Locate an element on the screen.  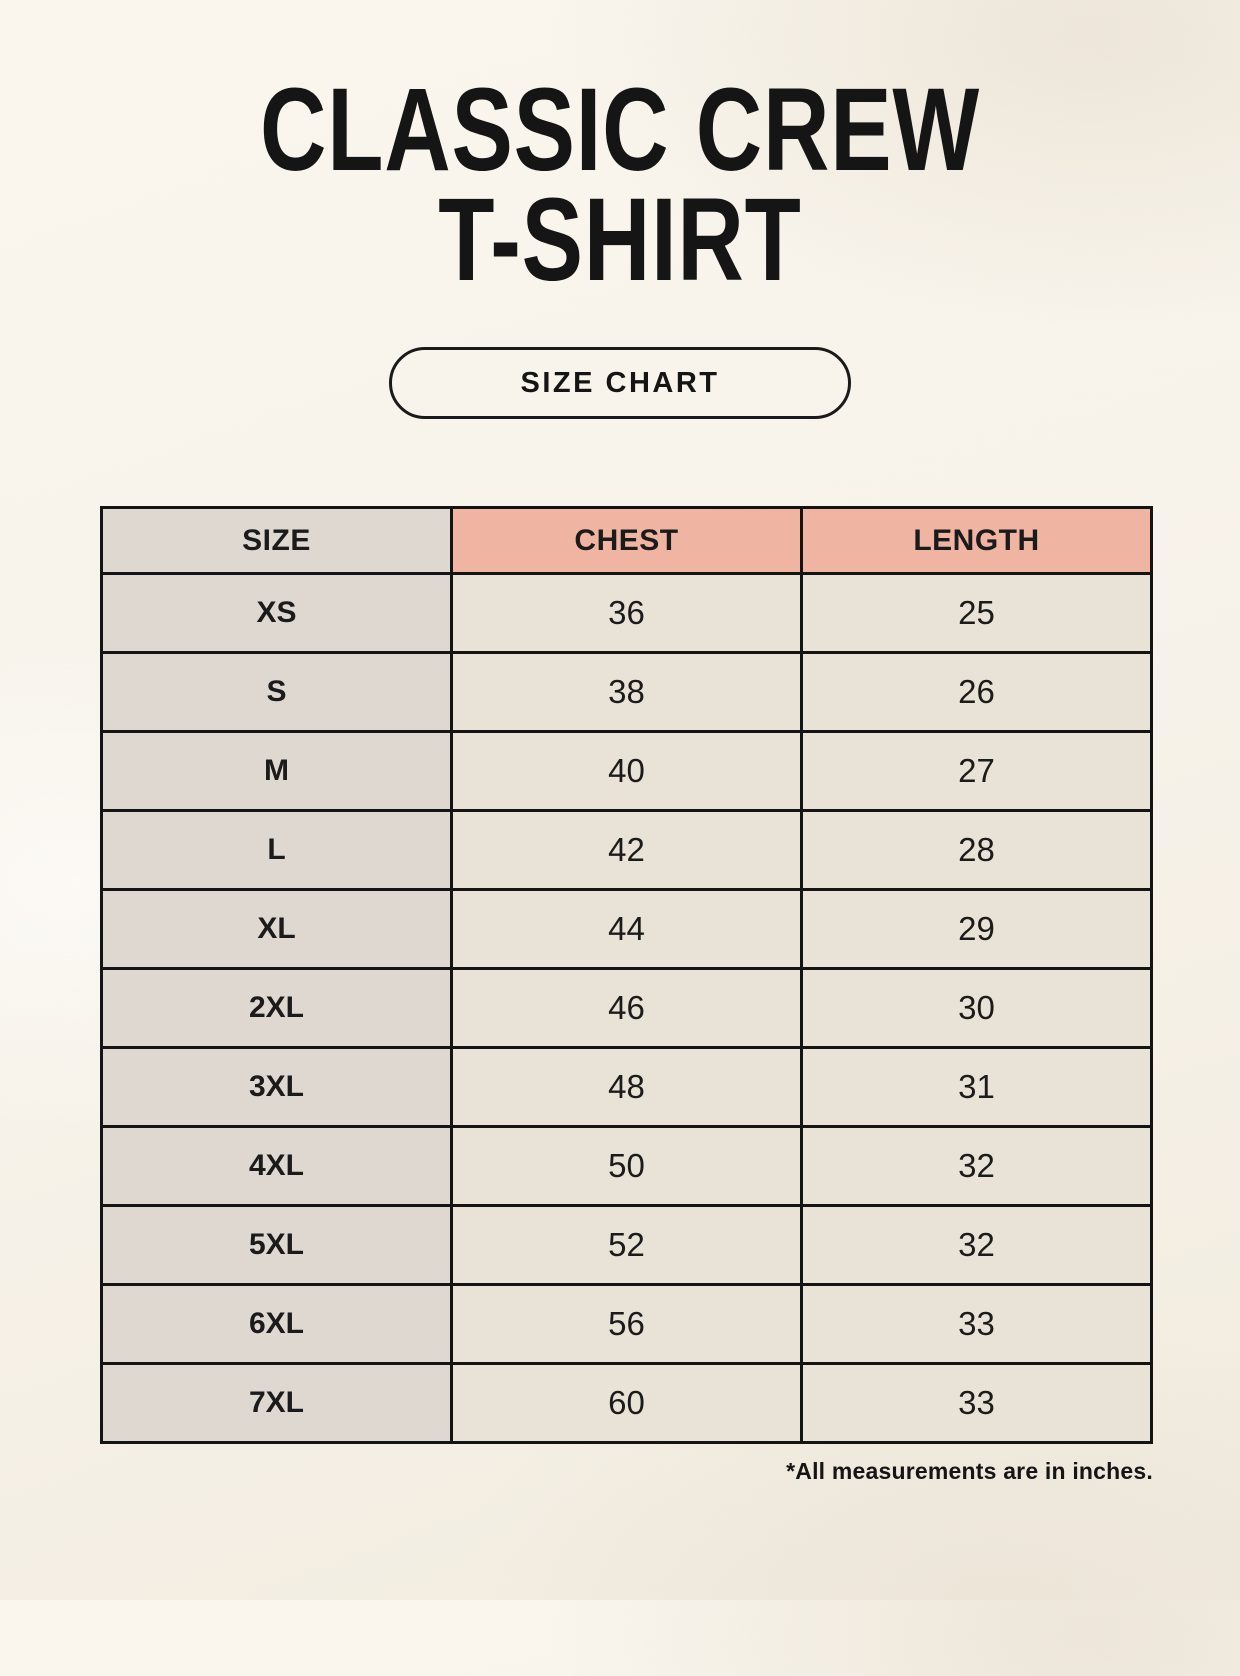
table-row: M 40 27 is located at coordinates (626, 771).